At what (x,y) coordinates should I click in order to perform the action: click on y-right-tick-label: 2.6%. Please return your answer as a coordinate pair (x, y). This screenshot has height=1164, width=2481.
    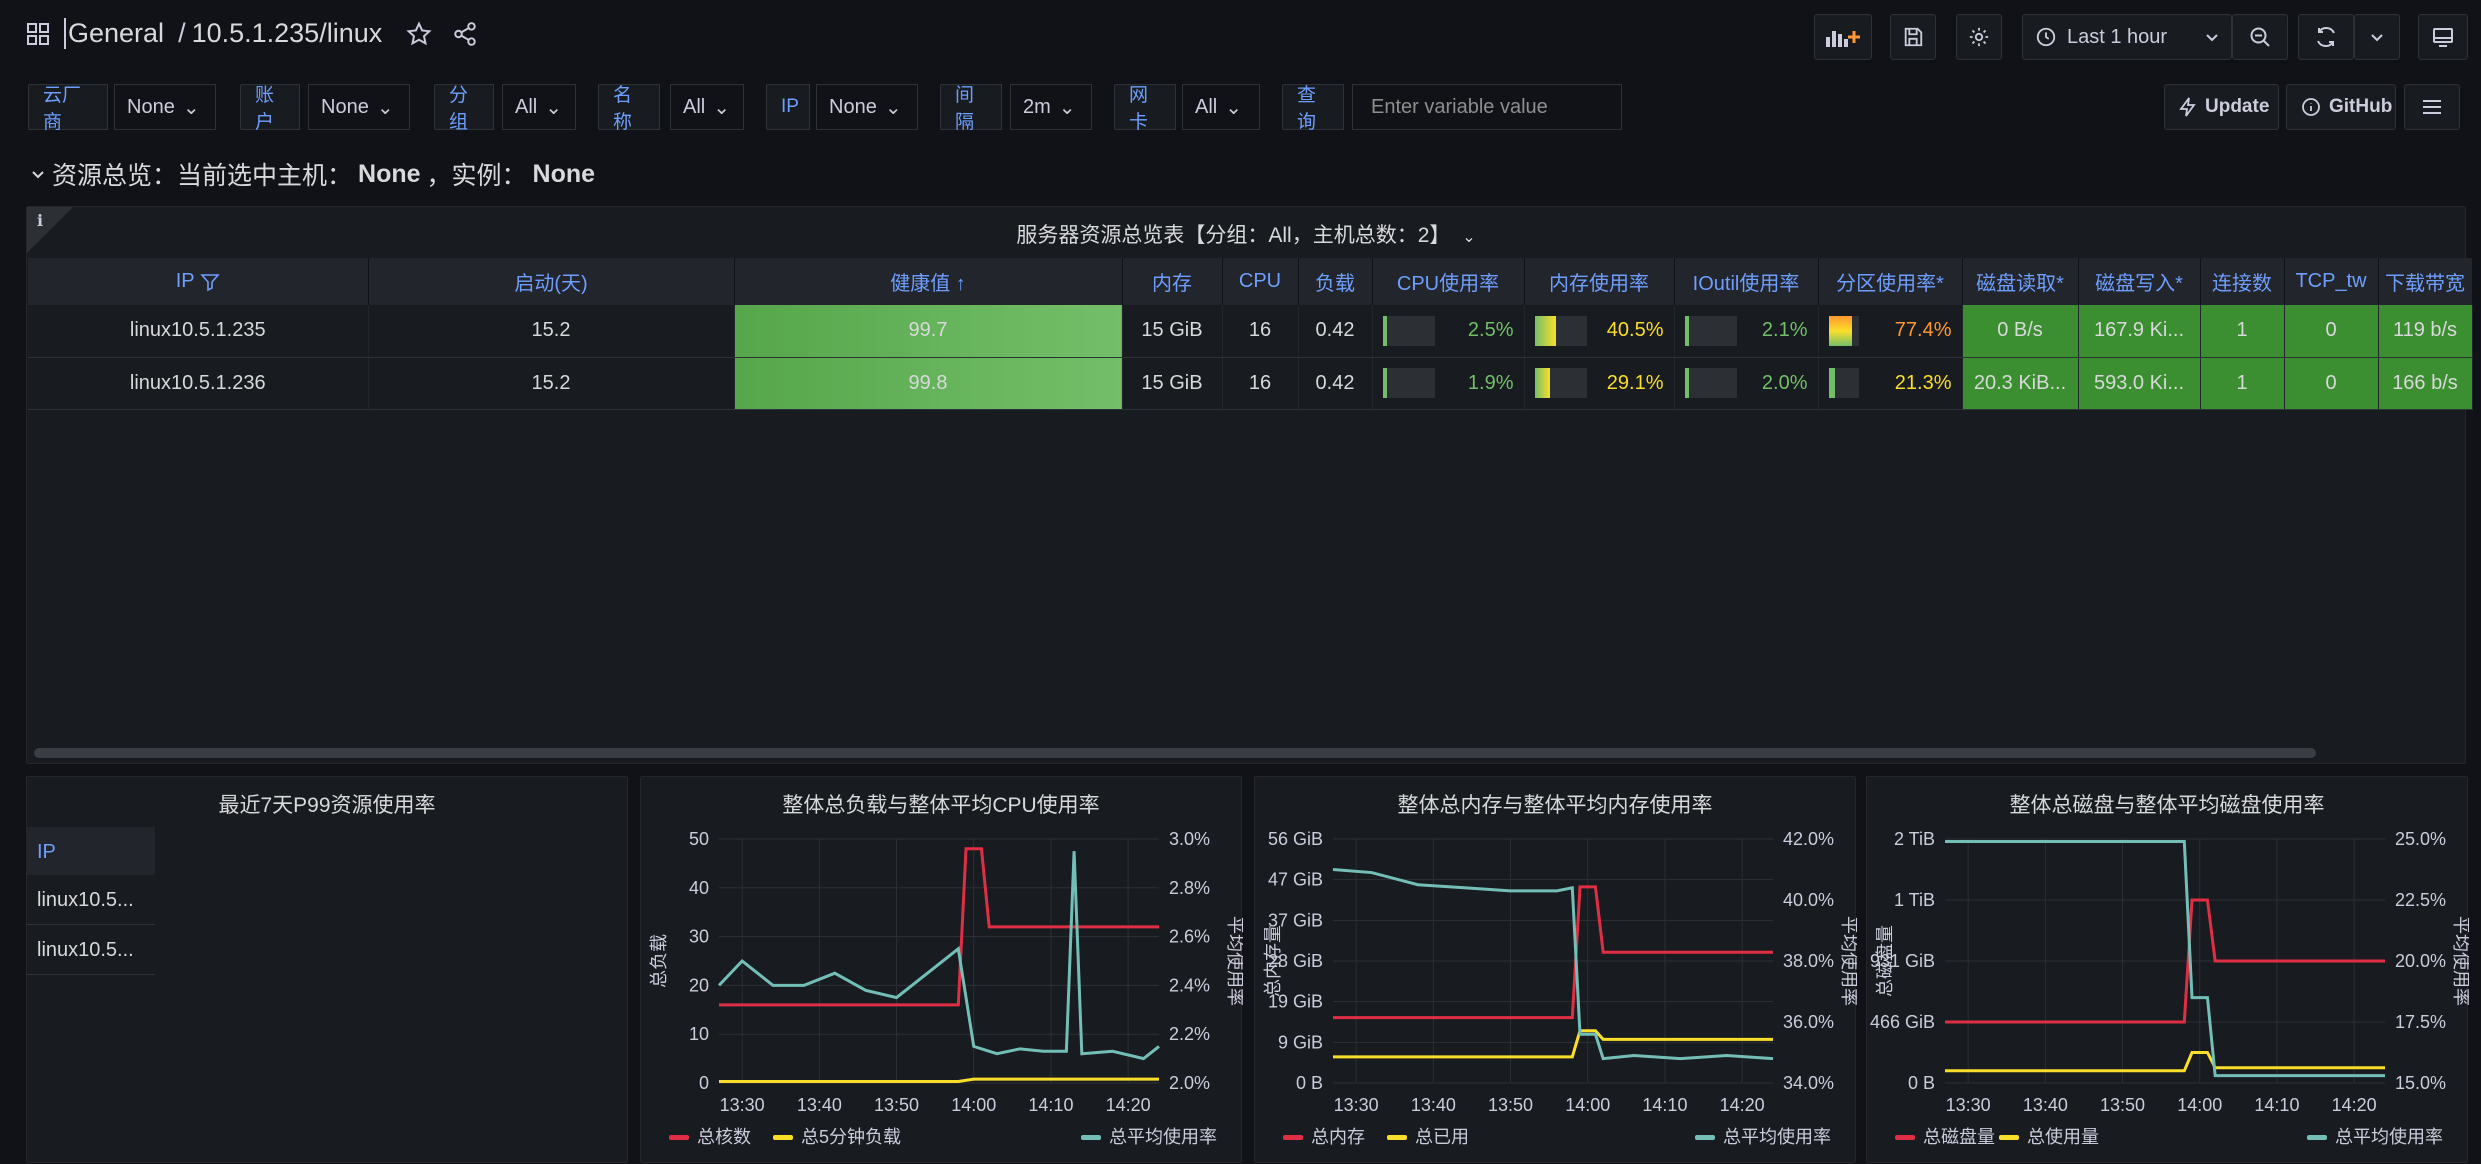
    Looking at the image, I should click on (1189, 937).